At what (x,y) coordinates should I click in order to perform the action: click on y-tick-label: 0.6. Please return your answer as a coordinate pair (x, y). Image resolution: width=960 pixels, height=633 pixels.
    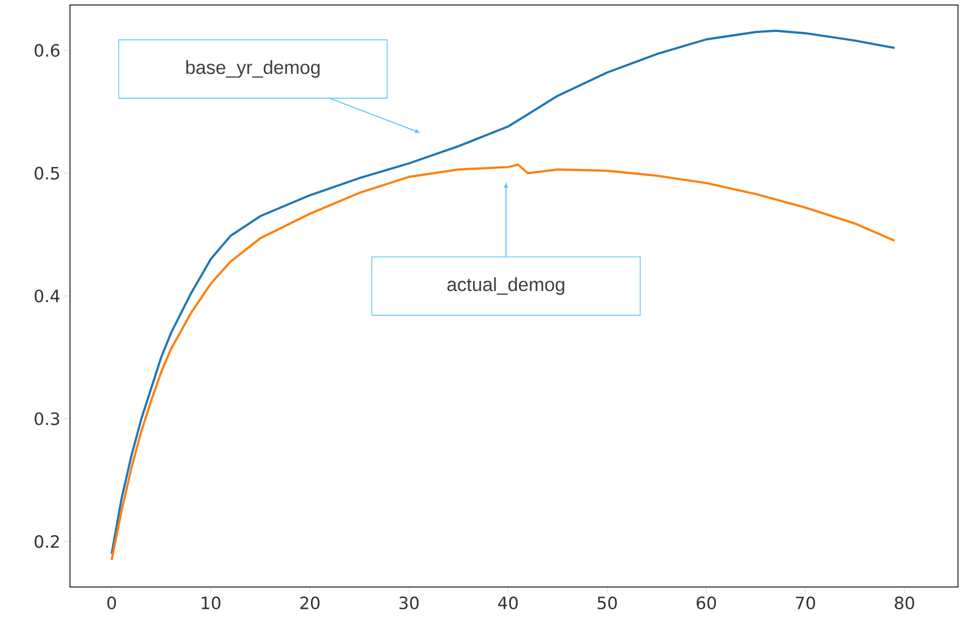
    Looking at the image, I should click on (47, 50).